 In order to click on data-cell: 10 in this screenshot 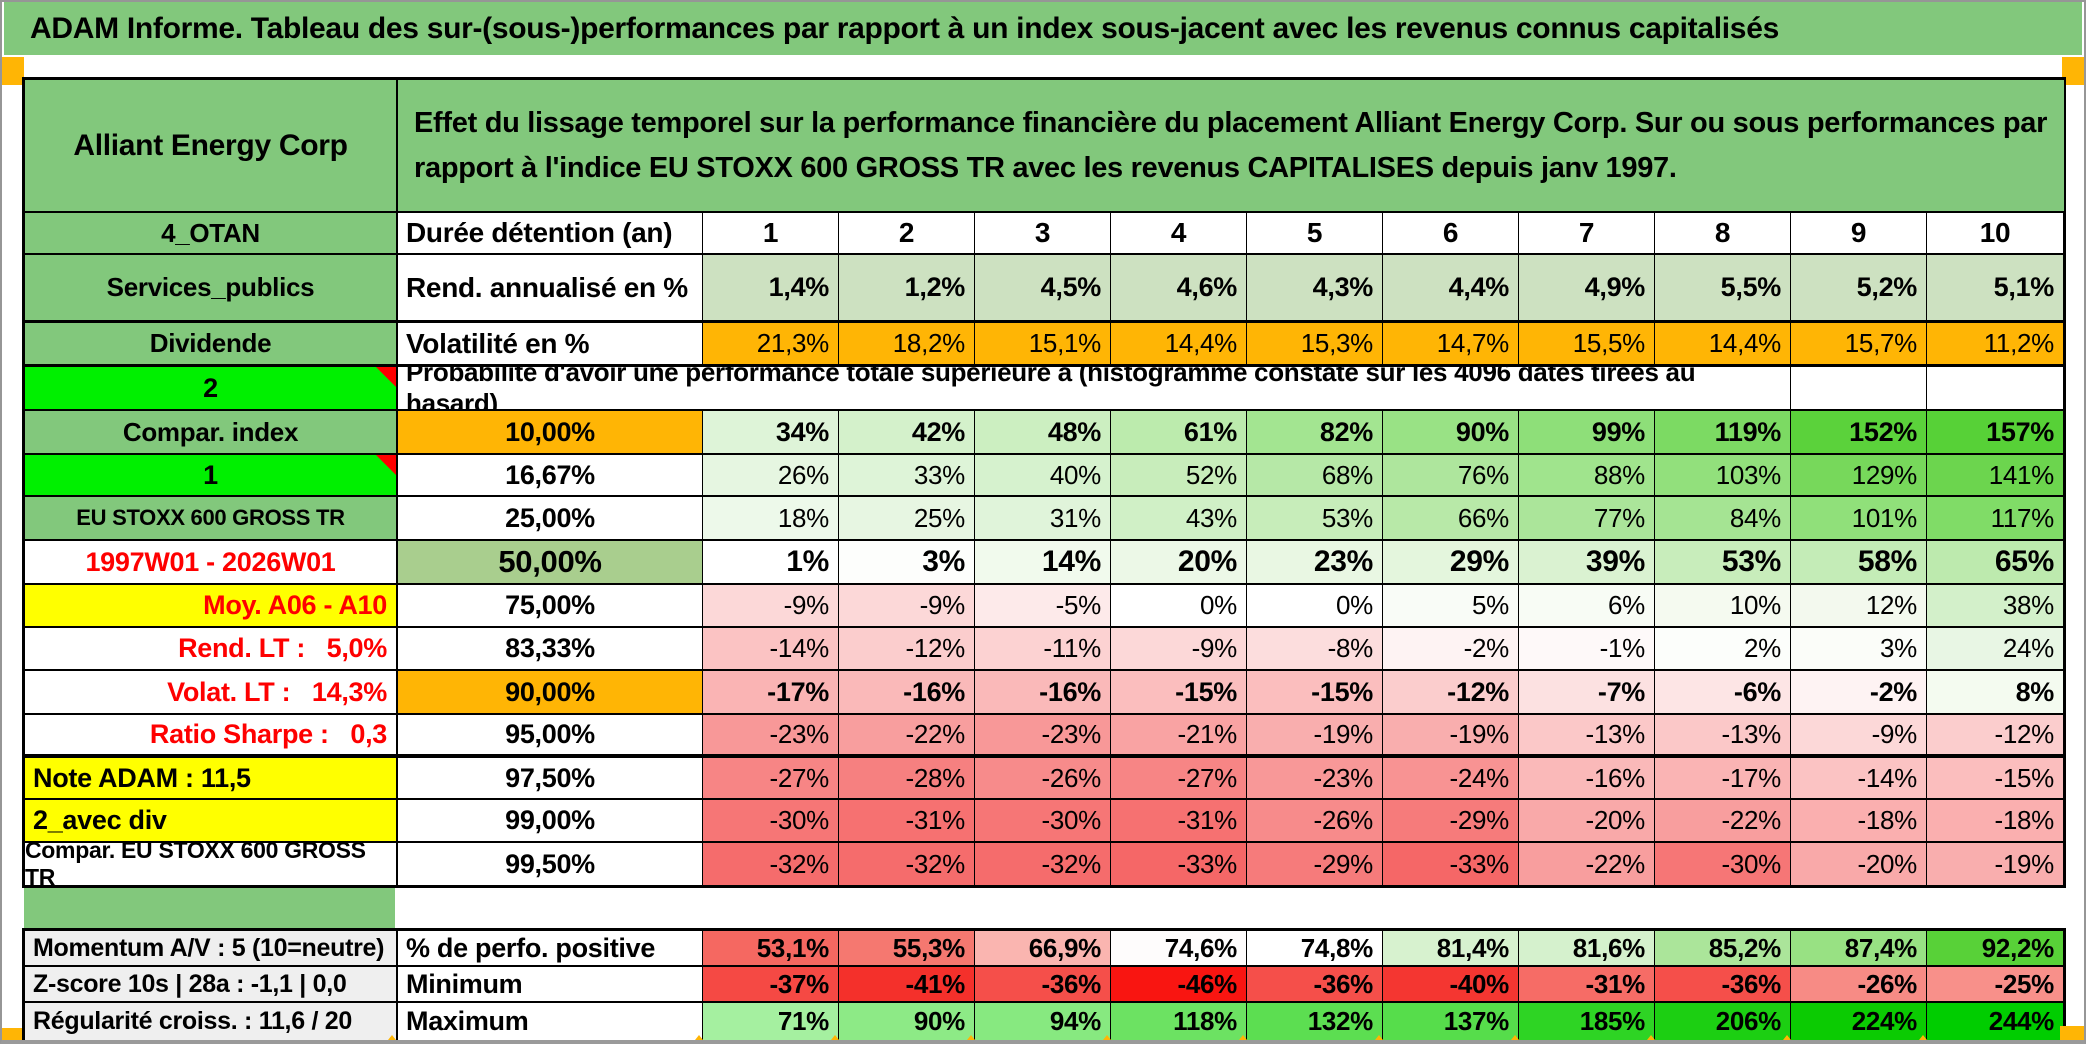, I will do `click(1995, 233)`.